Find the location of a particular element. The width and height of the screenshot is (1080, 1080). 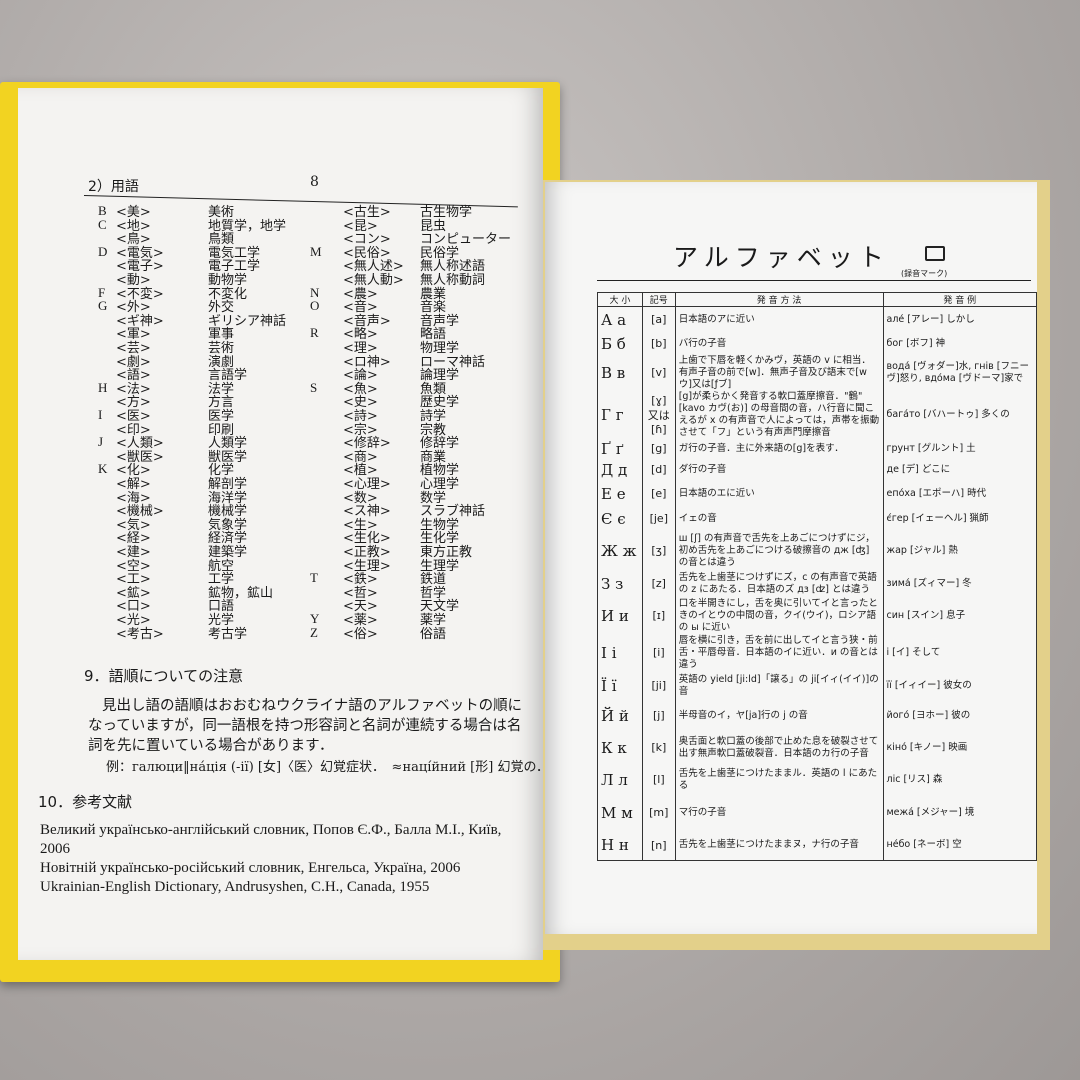

abbreviation: <美> is located at coordinates (133, 212).